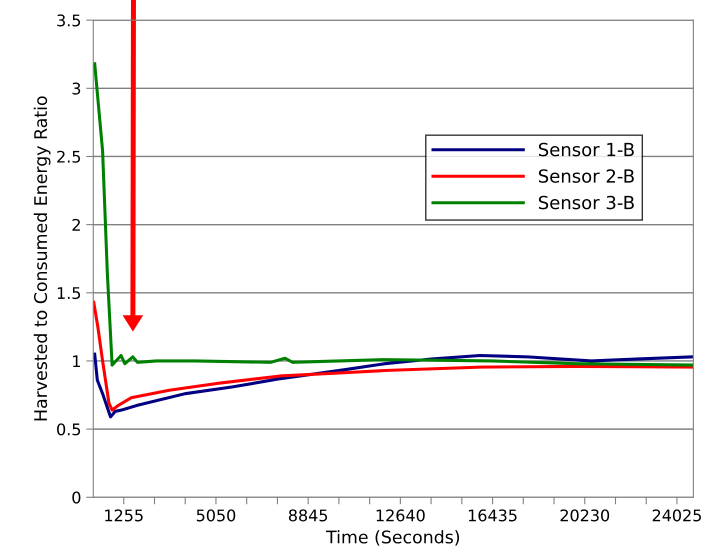 The image size is (723, 560). I want to click on y-tick-label: 3, so click(76, 88).